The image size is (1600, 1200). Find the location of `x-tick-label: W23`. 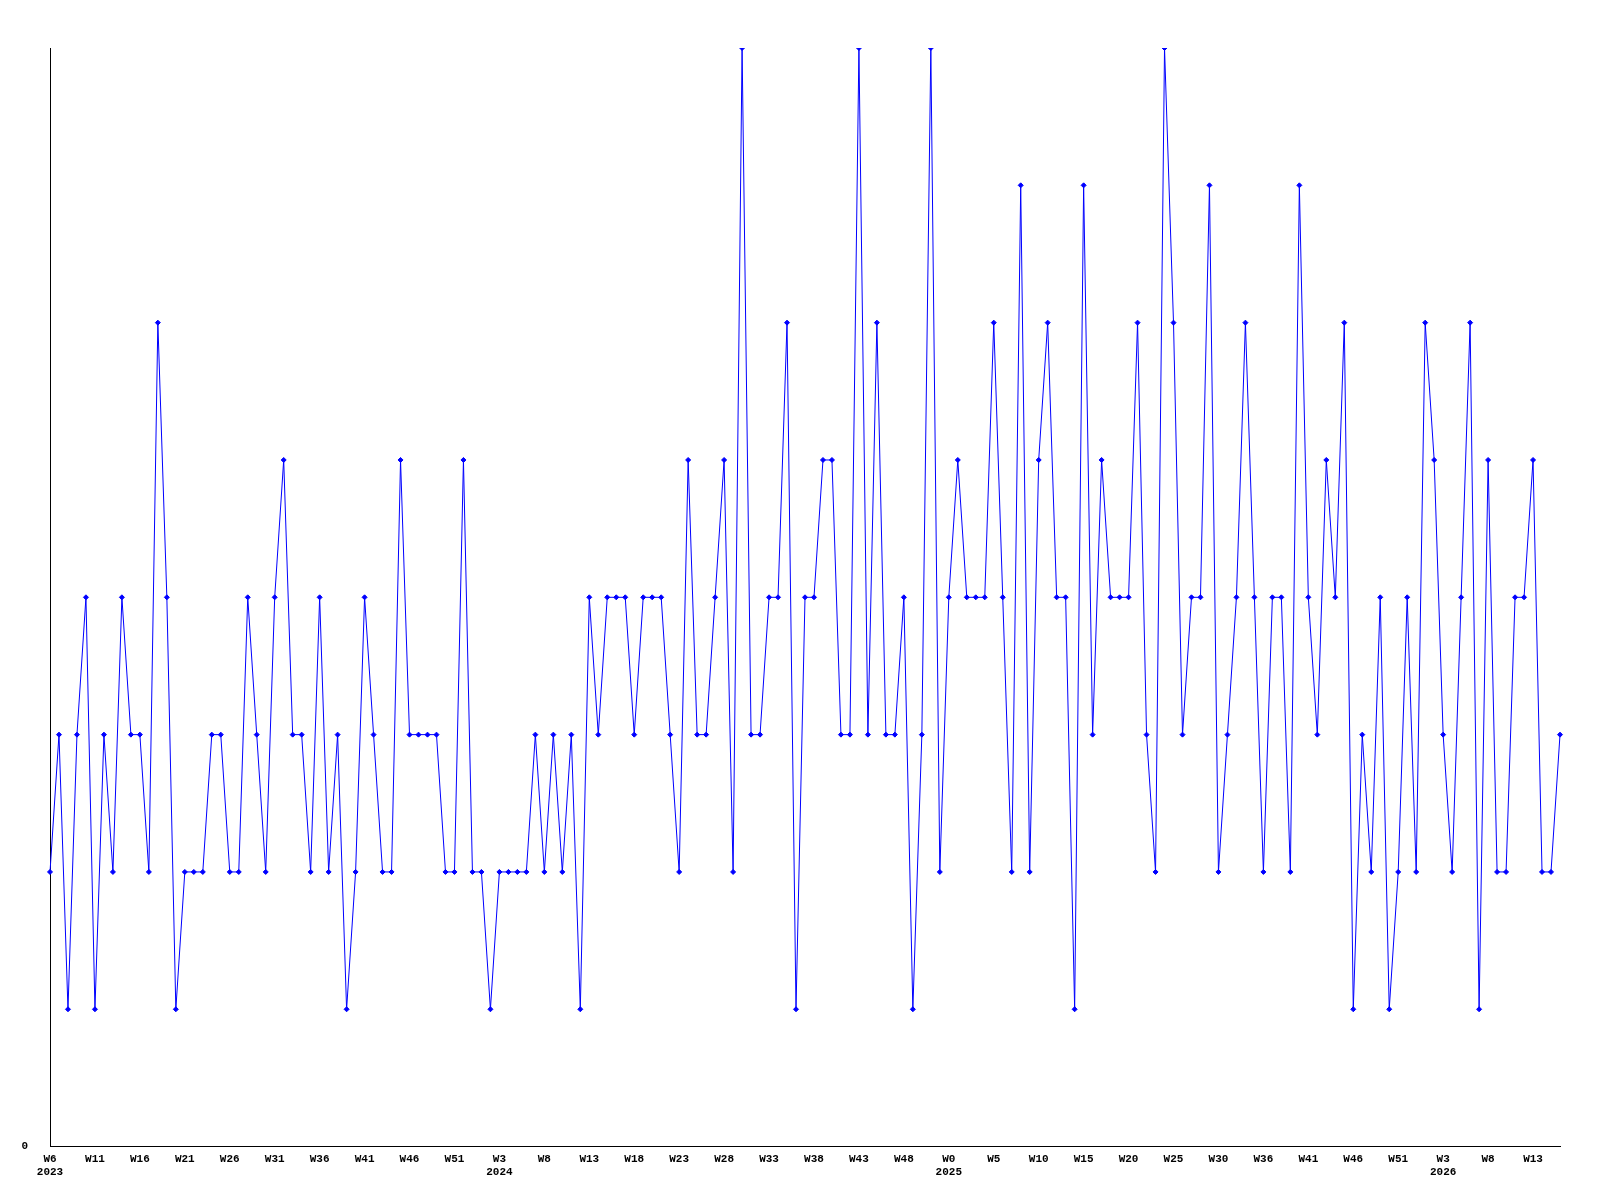

x-tick-label: W23 is located at coordinates (679, 1158).